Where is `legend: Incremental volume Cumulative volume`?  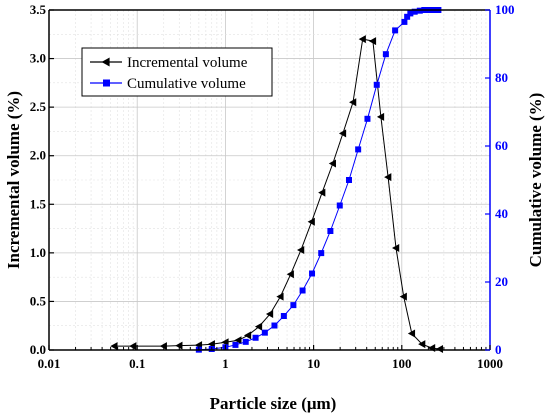
legend: Incremental volume Cumulative volume is located at coordinates (177, 72).